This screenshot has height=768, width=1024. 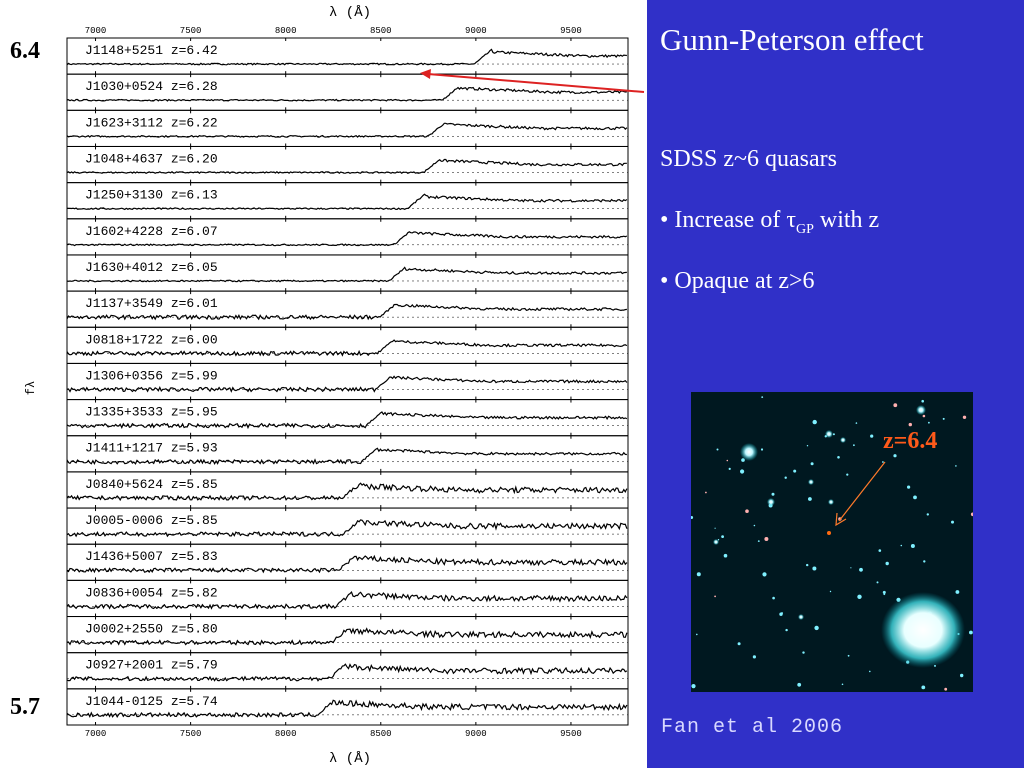 What do you see at coordinates (862, 491) in the screenshot?
I see `pointer-arrow-line` at bounding box center [862, 491].